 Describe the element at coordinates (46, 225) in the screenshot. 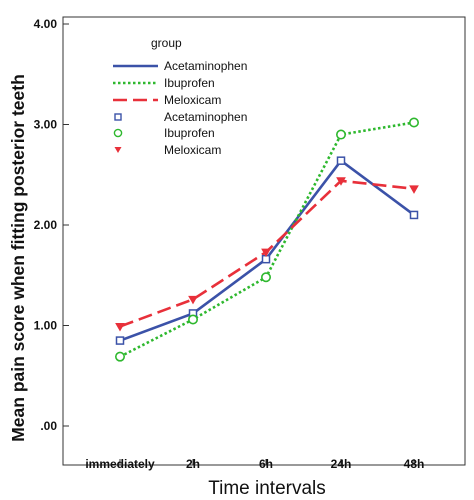

I see `y-tick-label: 2.00` at that location.